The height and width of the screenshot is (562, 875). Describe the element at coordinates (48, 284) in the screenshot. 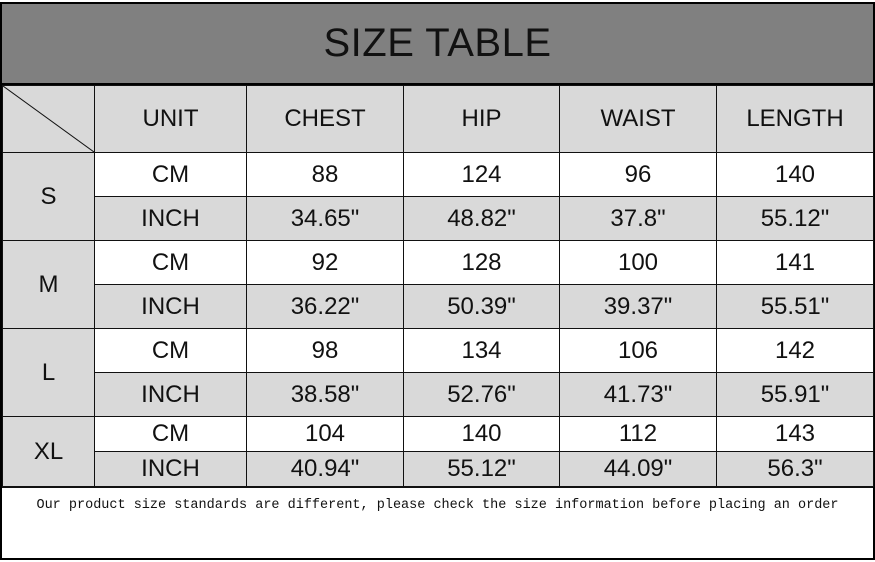

I see `size-label: M` at that location.